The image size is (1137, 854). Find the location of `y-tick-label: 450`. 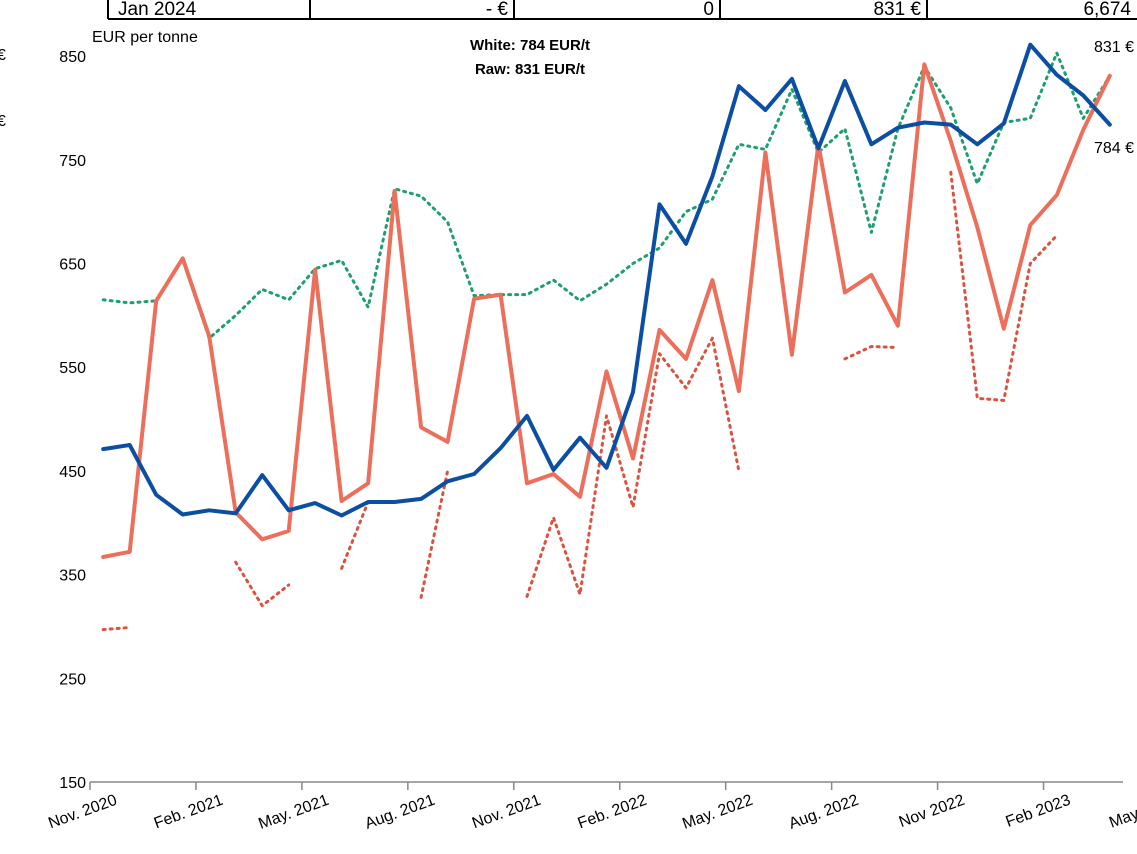

y-tick-label: 450 is located at coordinates (72, 472).